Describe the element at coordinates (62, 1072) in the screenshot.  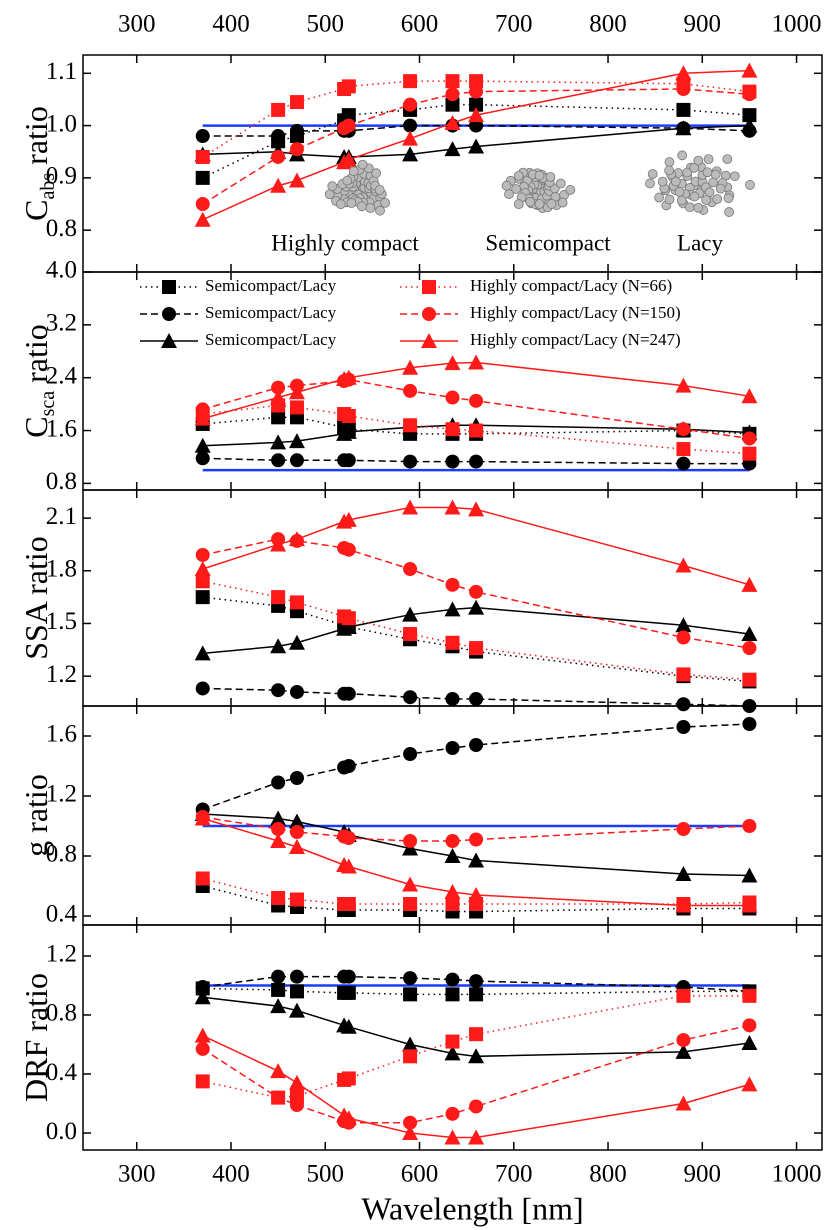
I see `y-tick-label: 0.4` at that location.